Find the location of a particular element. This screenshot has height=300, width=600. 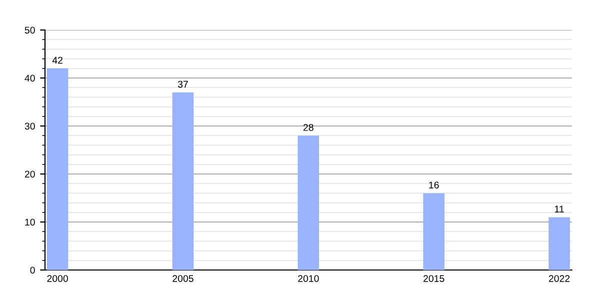

data-label: 28 is located at coordinates (308, 127).